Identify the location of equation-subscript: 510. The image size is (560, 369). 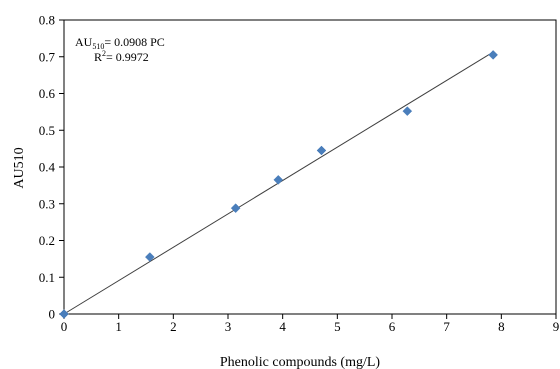
(98, 46).